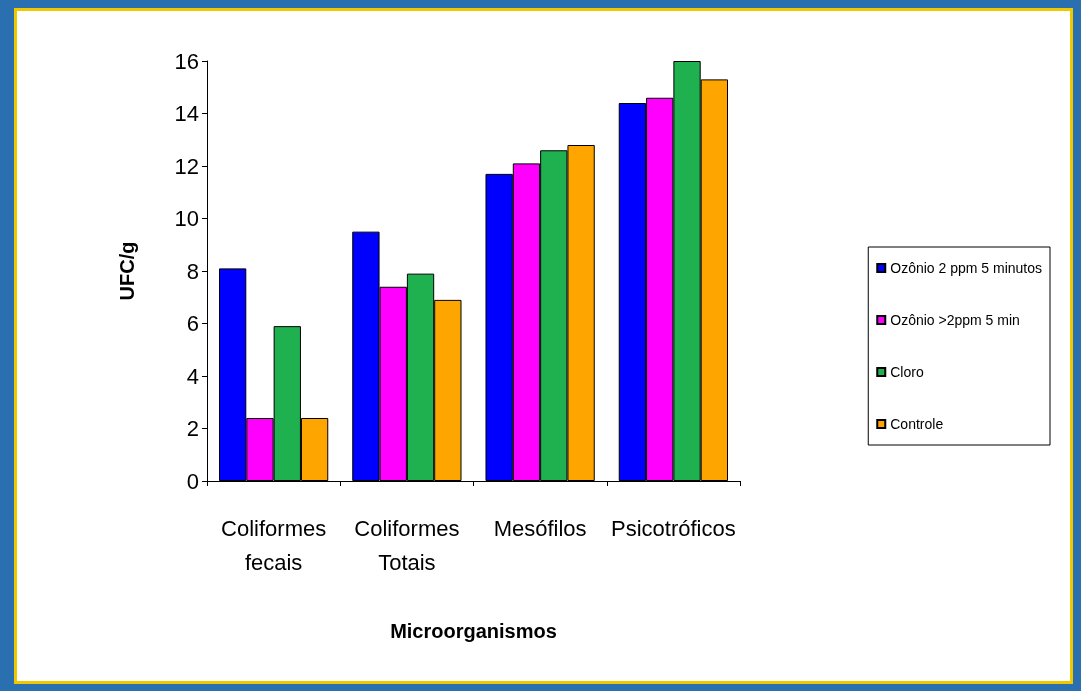 This screenshot has height=691, width=1081. What do you see at coordinates (192, 271) in the screenshot?
I see `y-tick-label: 8` at bounding box center [192, 271].